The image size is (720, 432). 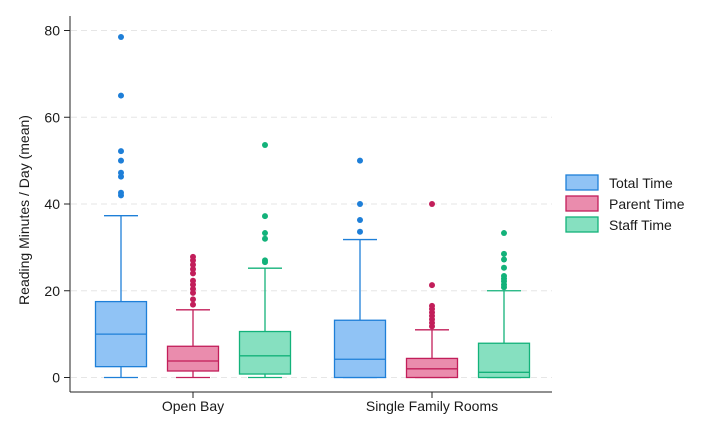 I want to click on legend: Total Time Parent Time Staff Time, so click(x=625, y=203).